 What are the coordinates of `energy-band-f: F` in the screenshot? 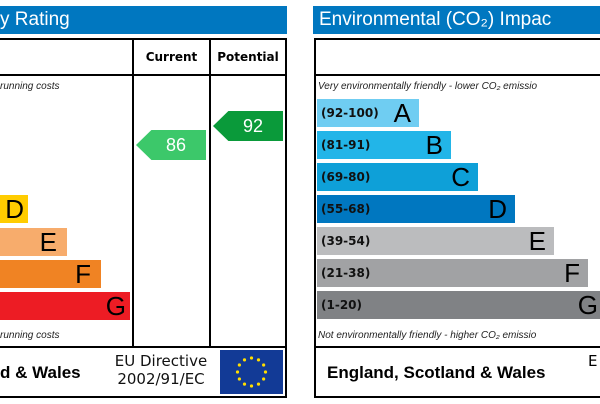 It's located at (50, 274).